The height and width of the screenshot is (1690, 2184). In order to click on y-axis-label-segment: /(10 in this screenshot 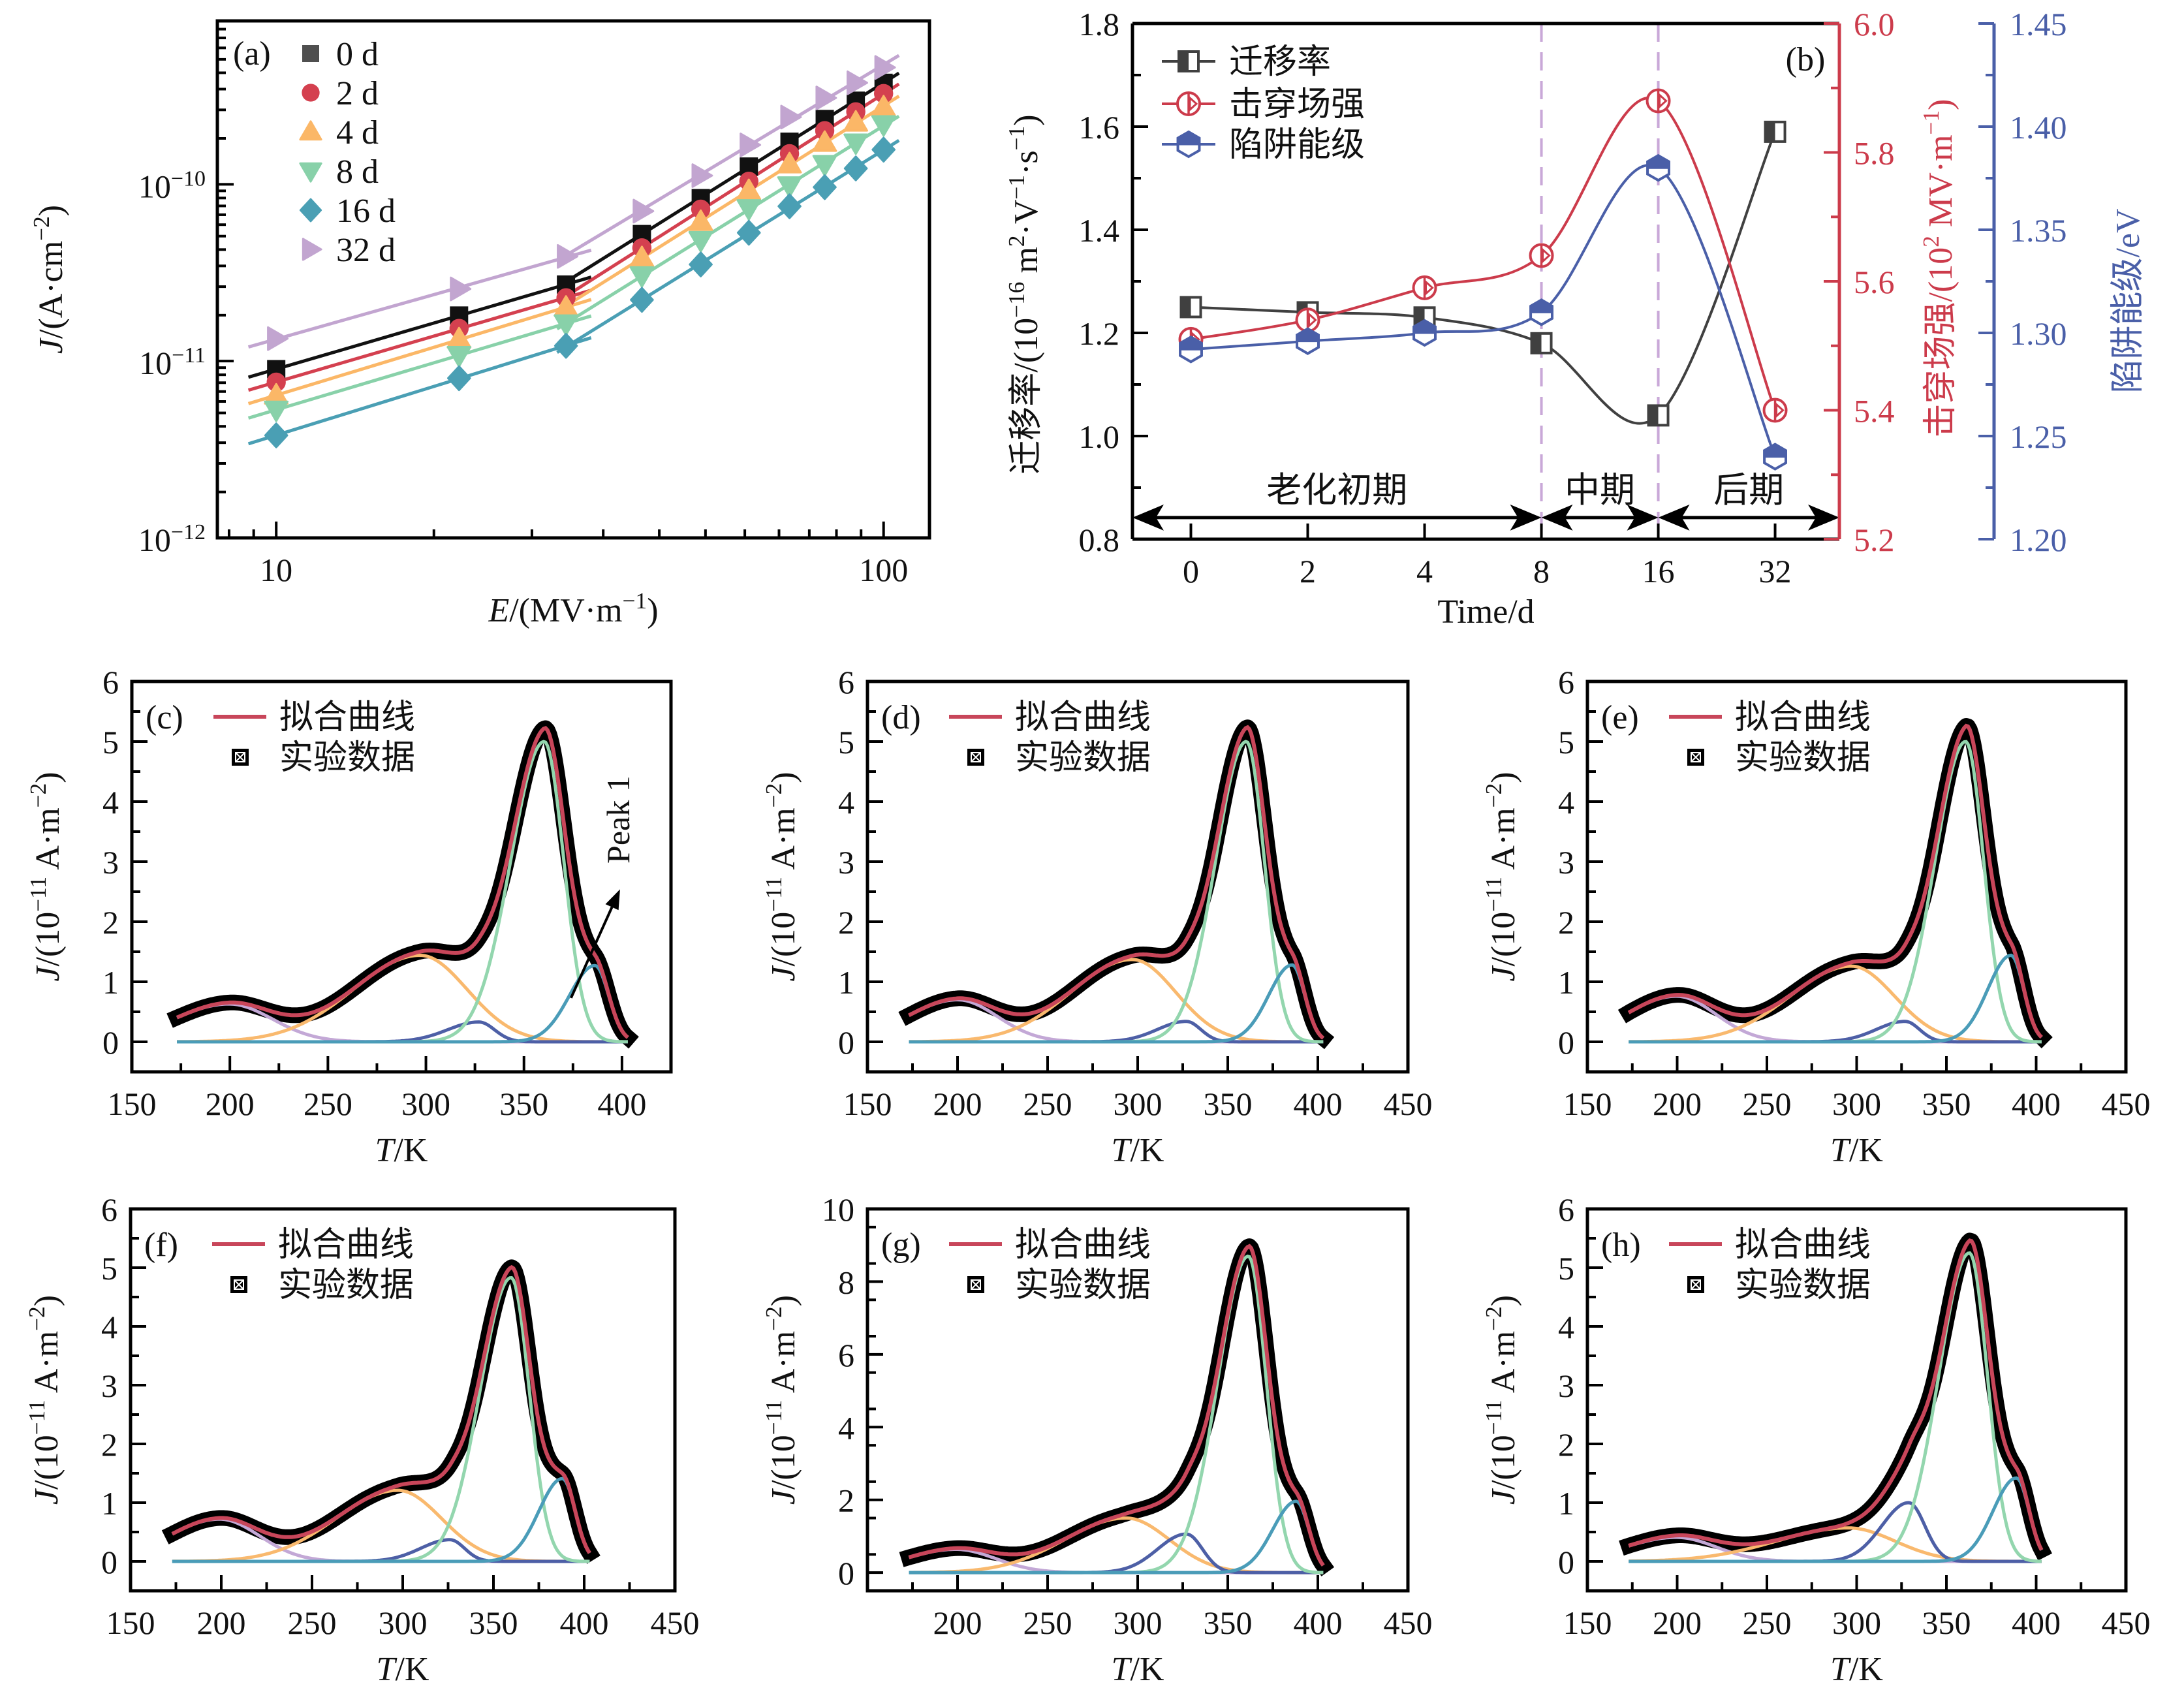, I will do `click(47, 1463)`.